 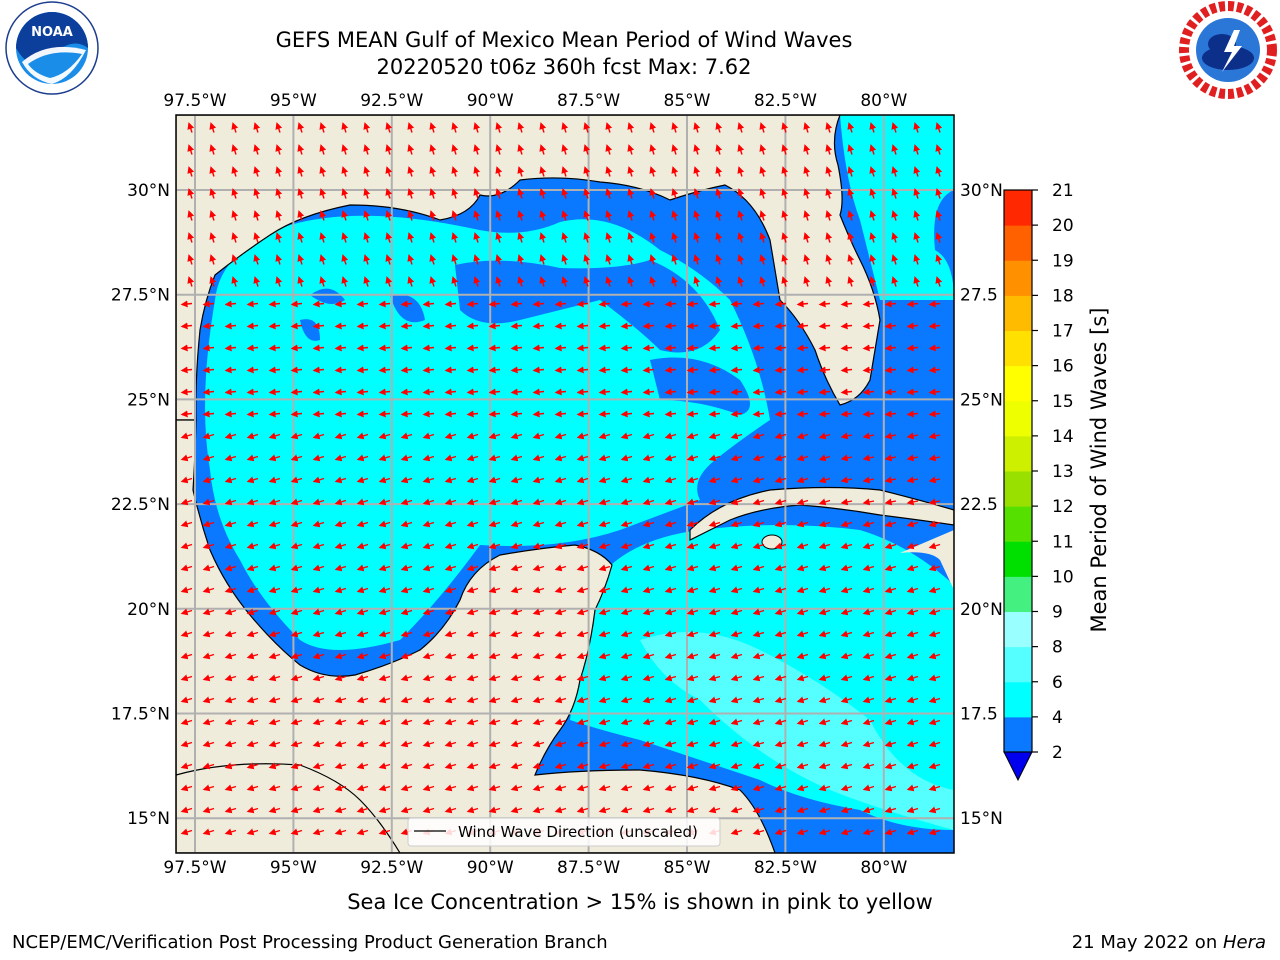 What do you see at coordinates (148, 191) in the screenshot?
I see `lat-tick-left: 30°N` at bounding box center [148, 191].